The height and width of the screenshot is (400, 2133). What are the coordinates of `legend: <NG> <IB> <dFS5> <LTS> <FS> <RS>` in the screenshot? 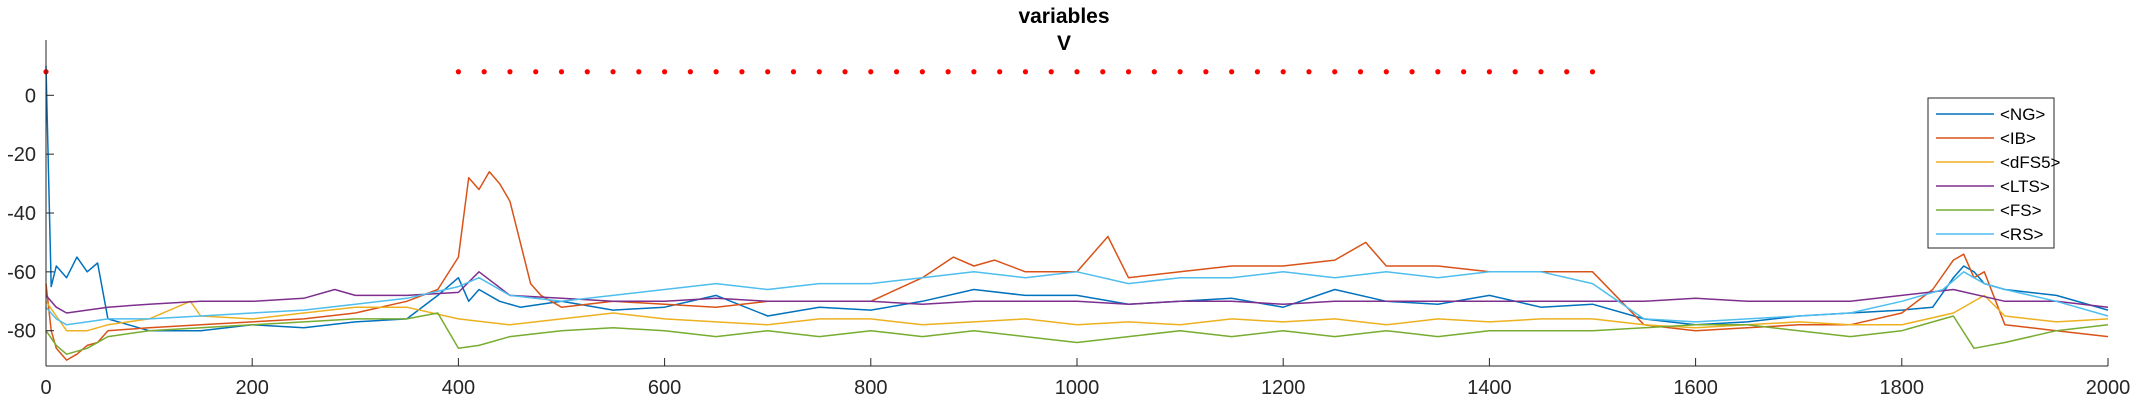 It's located at (1994, 173).